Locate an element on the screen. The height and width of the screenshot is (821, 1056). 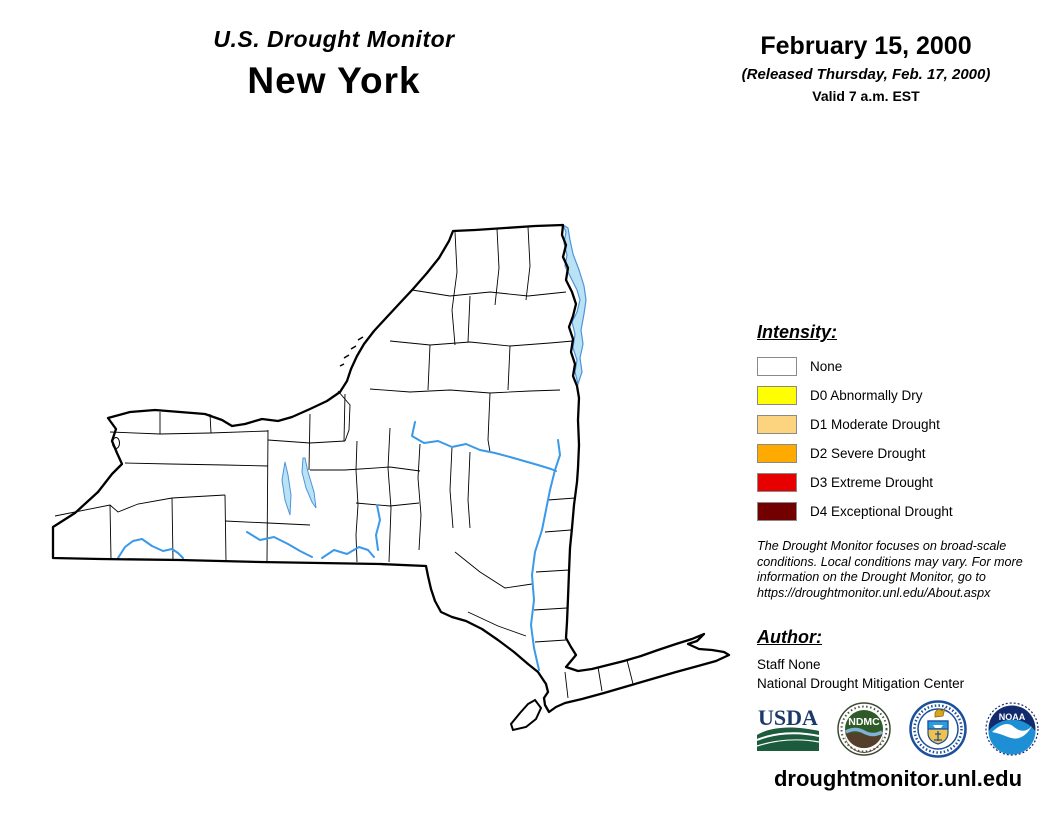
legend-row-none: None is located at coordinates (899, 366).